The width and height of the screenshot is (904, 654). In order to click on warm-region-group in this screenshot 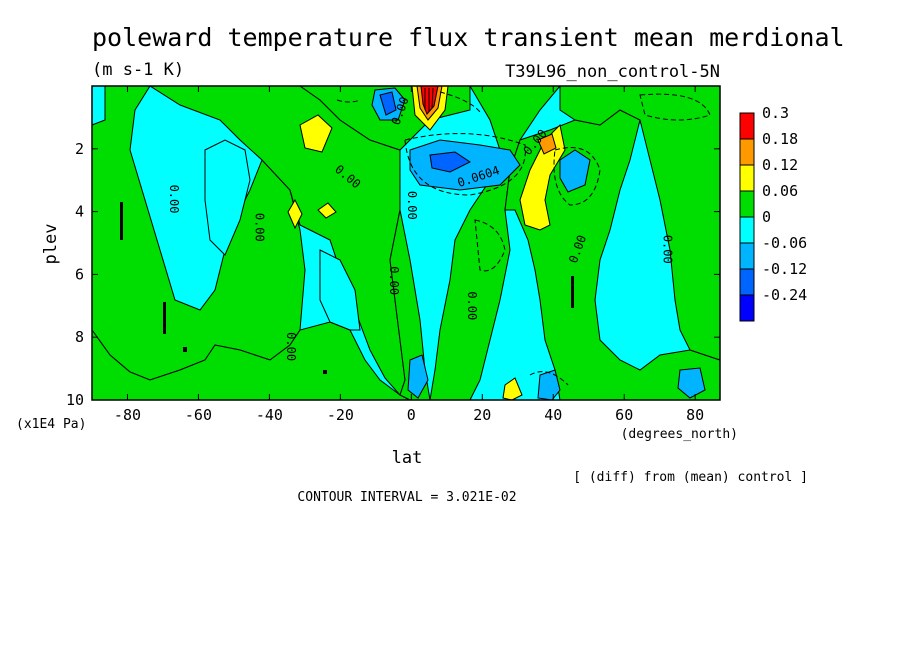, I will do `click(426, 243)`.